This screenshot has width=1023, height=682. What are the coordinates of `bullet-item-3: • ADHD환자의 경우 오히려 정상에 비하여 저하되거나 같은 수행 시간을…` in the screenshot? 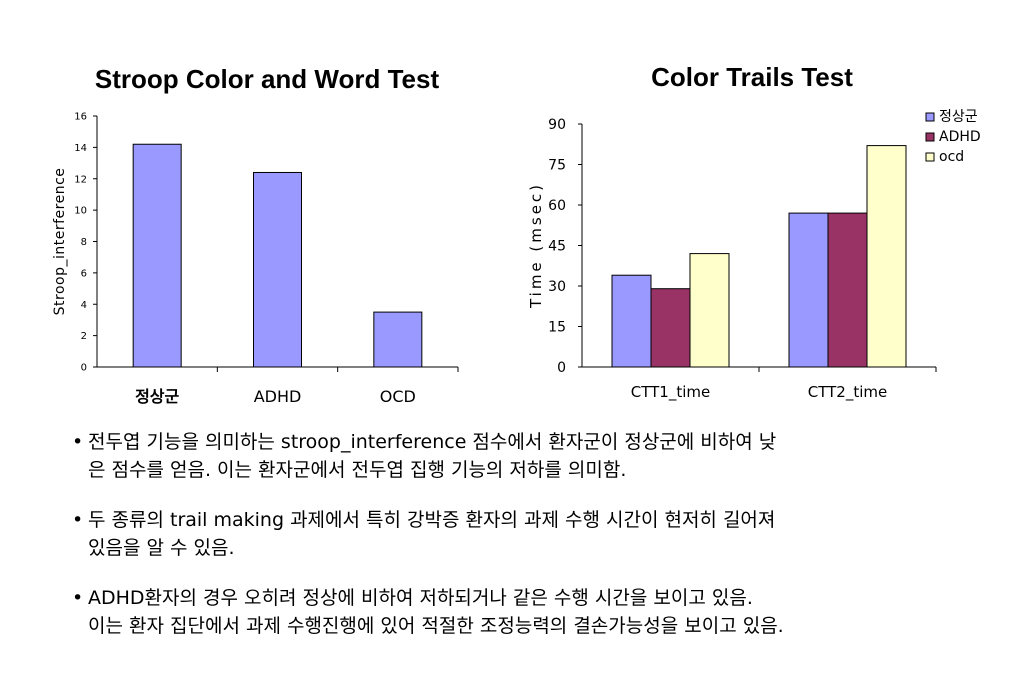 It's located at (542, 612).